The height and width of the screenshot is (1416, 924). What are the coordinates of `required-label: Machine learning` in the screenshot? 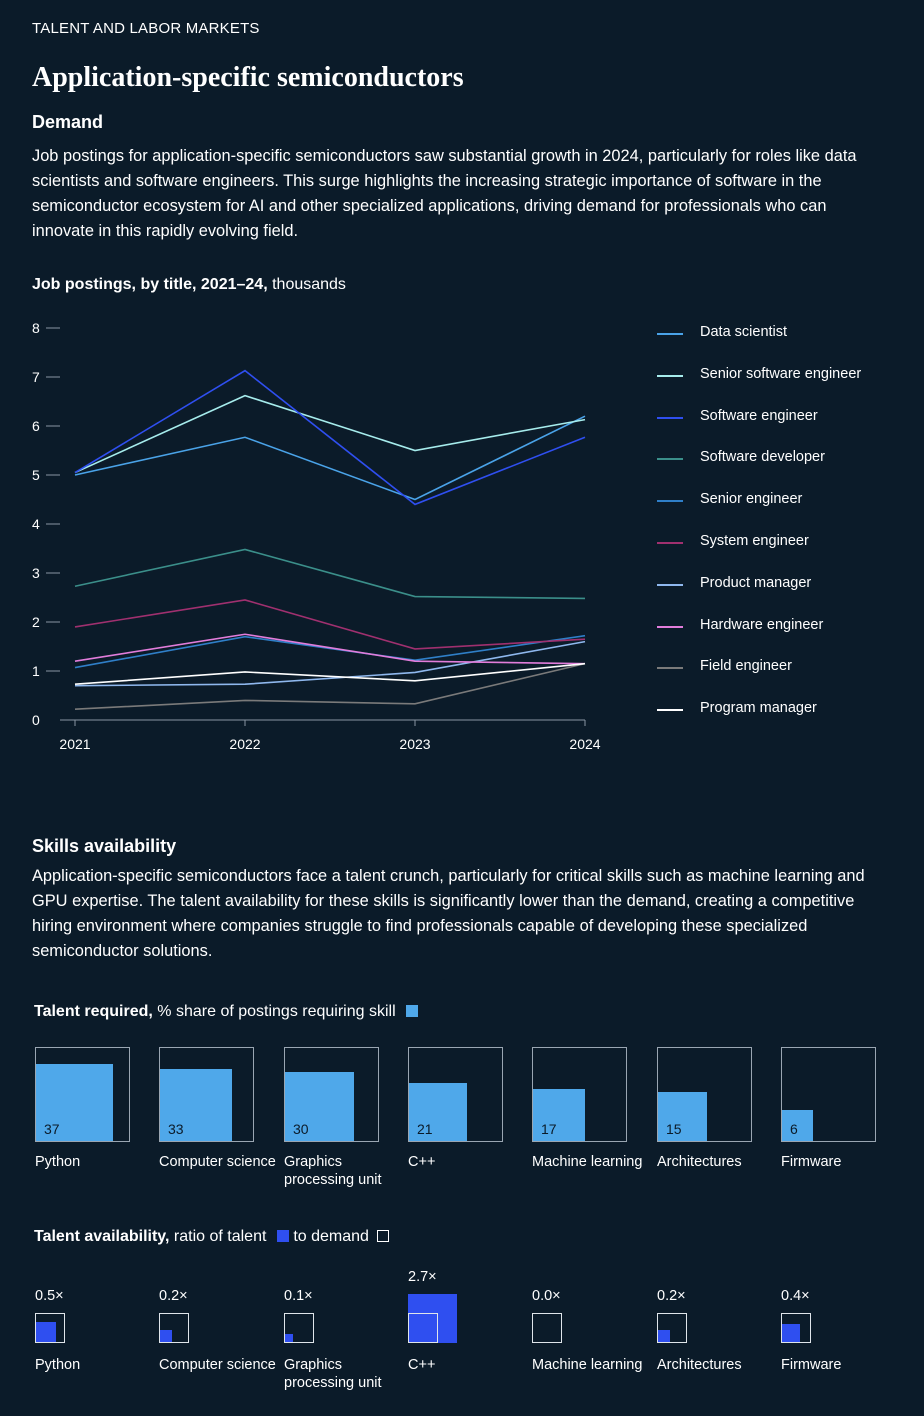 It's located at (587, 1162).